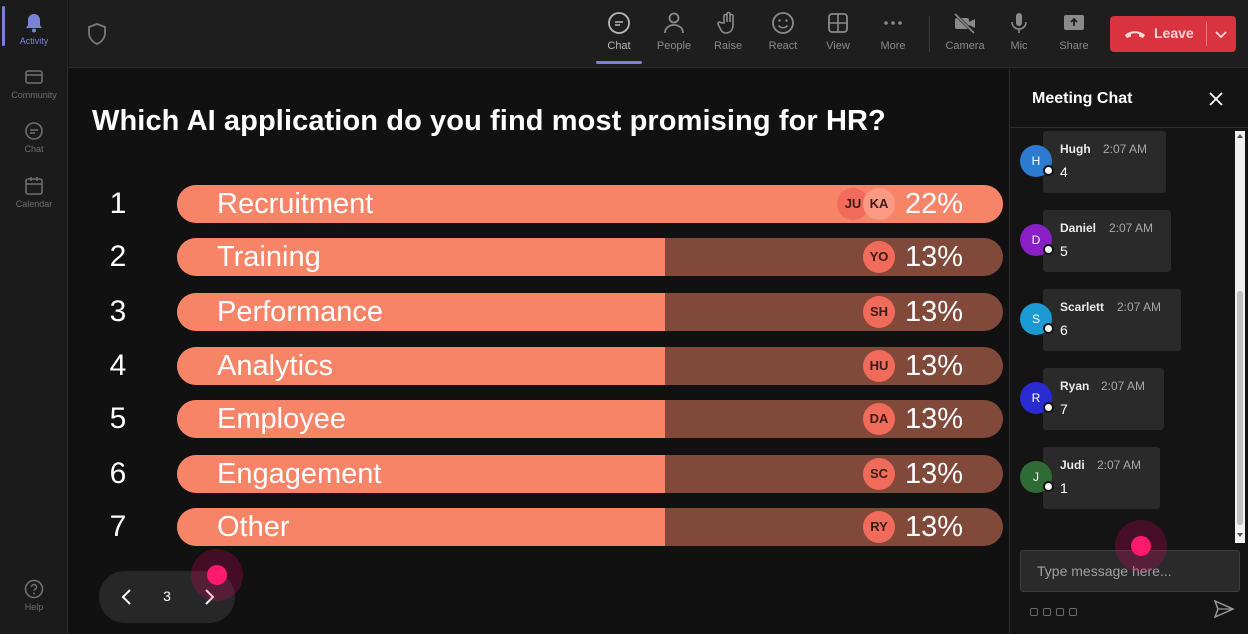 Image resolution: width=1248 pixels, height=634 pixels. I want to click on rail-item-community: Community, so click(34, 83).